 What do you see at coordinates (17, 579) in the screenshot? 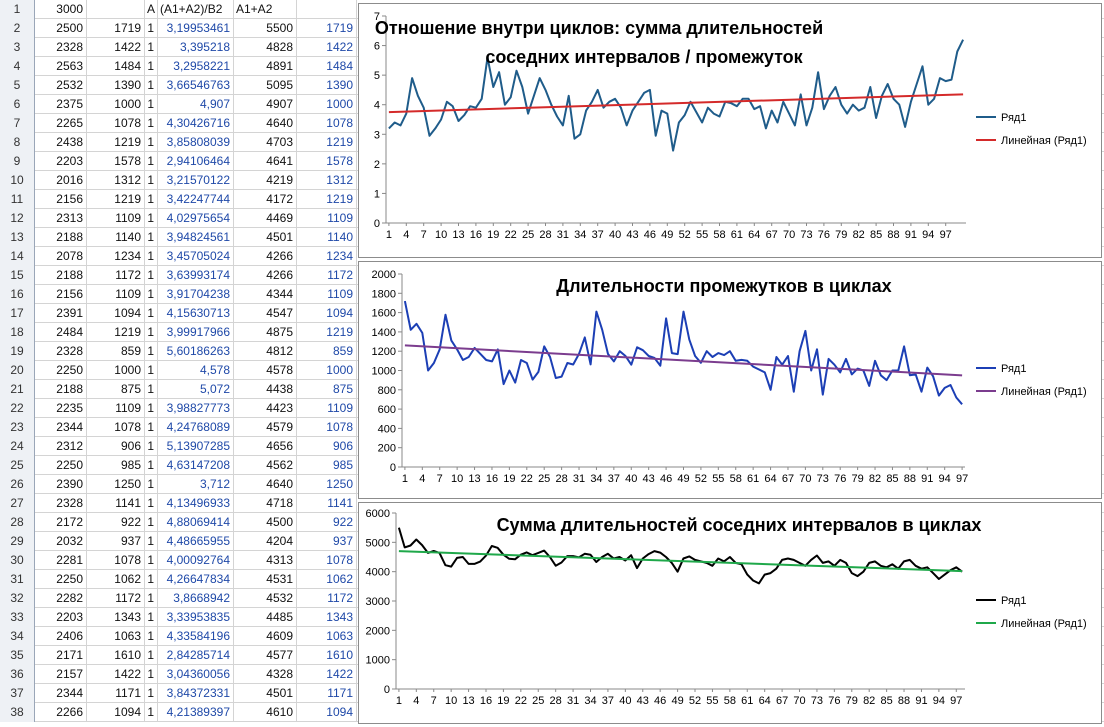
I see `row-header: 31` at bounding box center [17, 579].